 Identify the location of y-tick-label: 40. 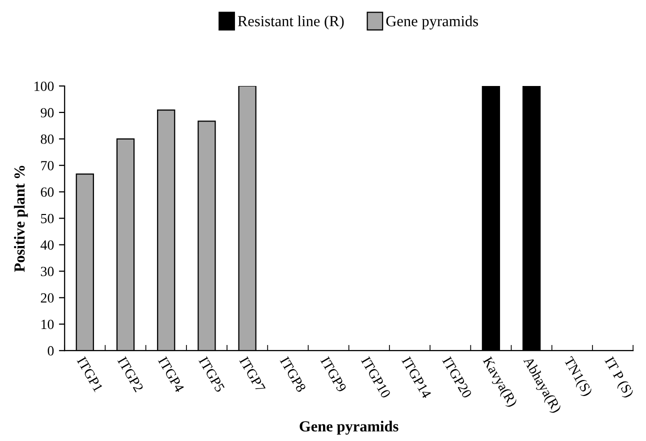
(47, 245).